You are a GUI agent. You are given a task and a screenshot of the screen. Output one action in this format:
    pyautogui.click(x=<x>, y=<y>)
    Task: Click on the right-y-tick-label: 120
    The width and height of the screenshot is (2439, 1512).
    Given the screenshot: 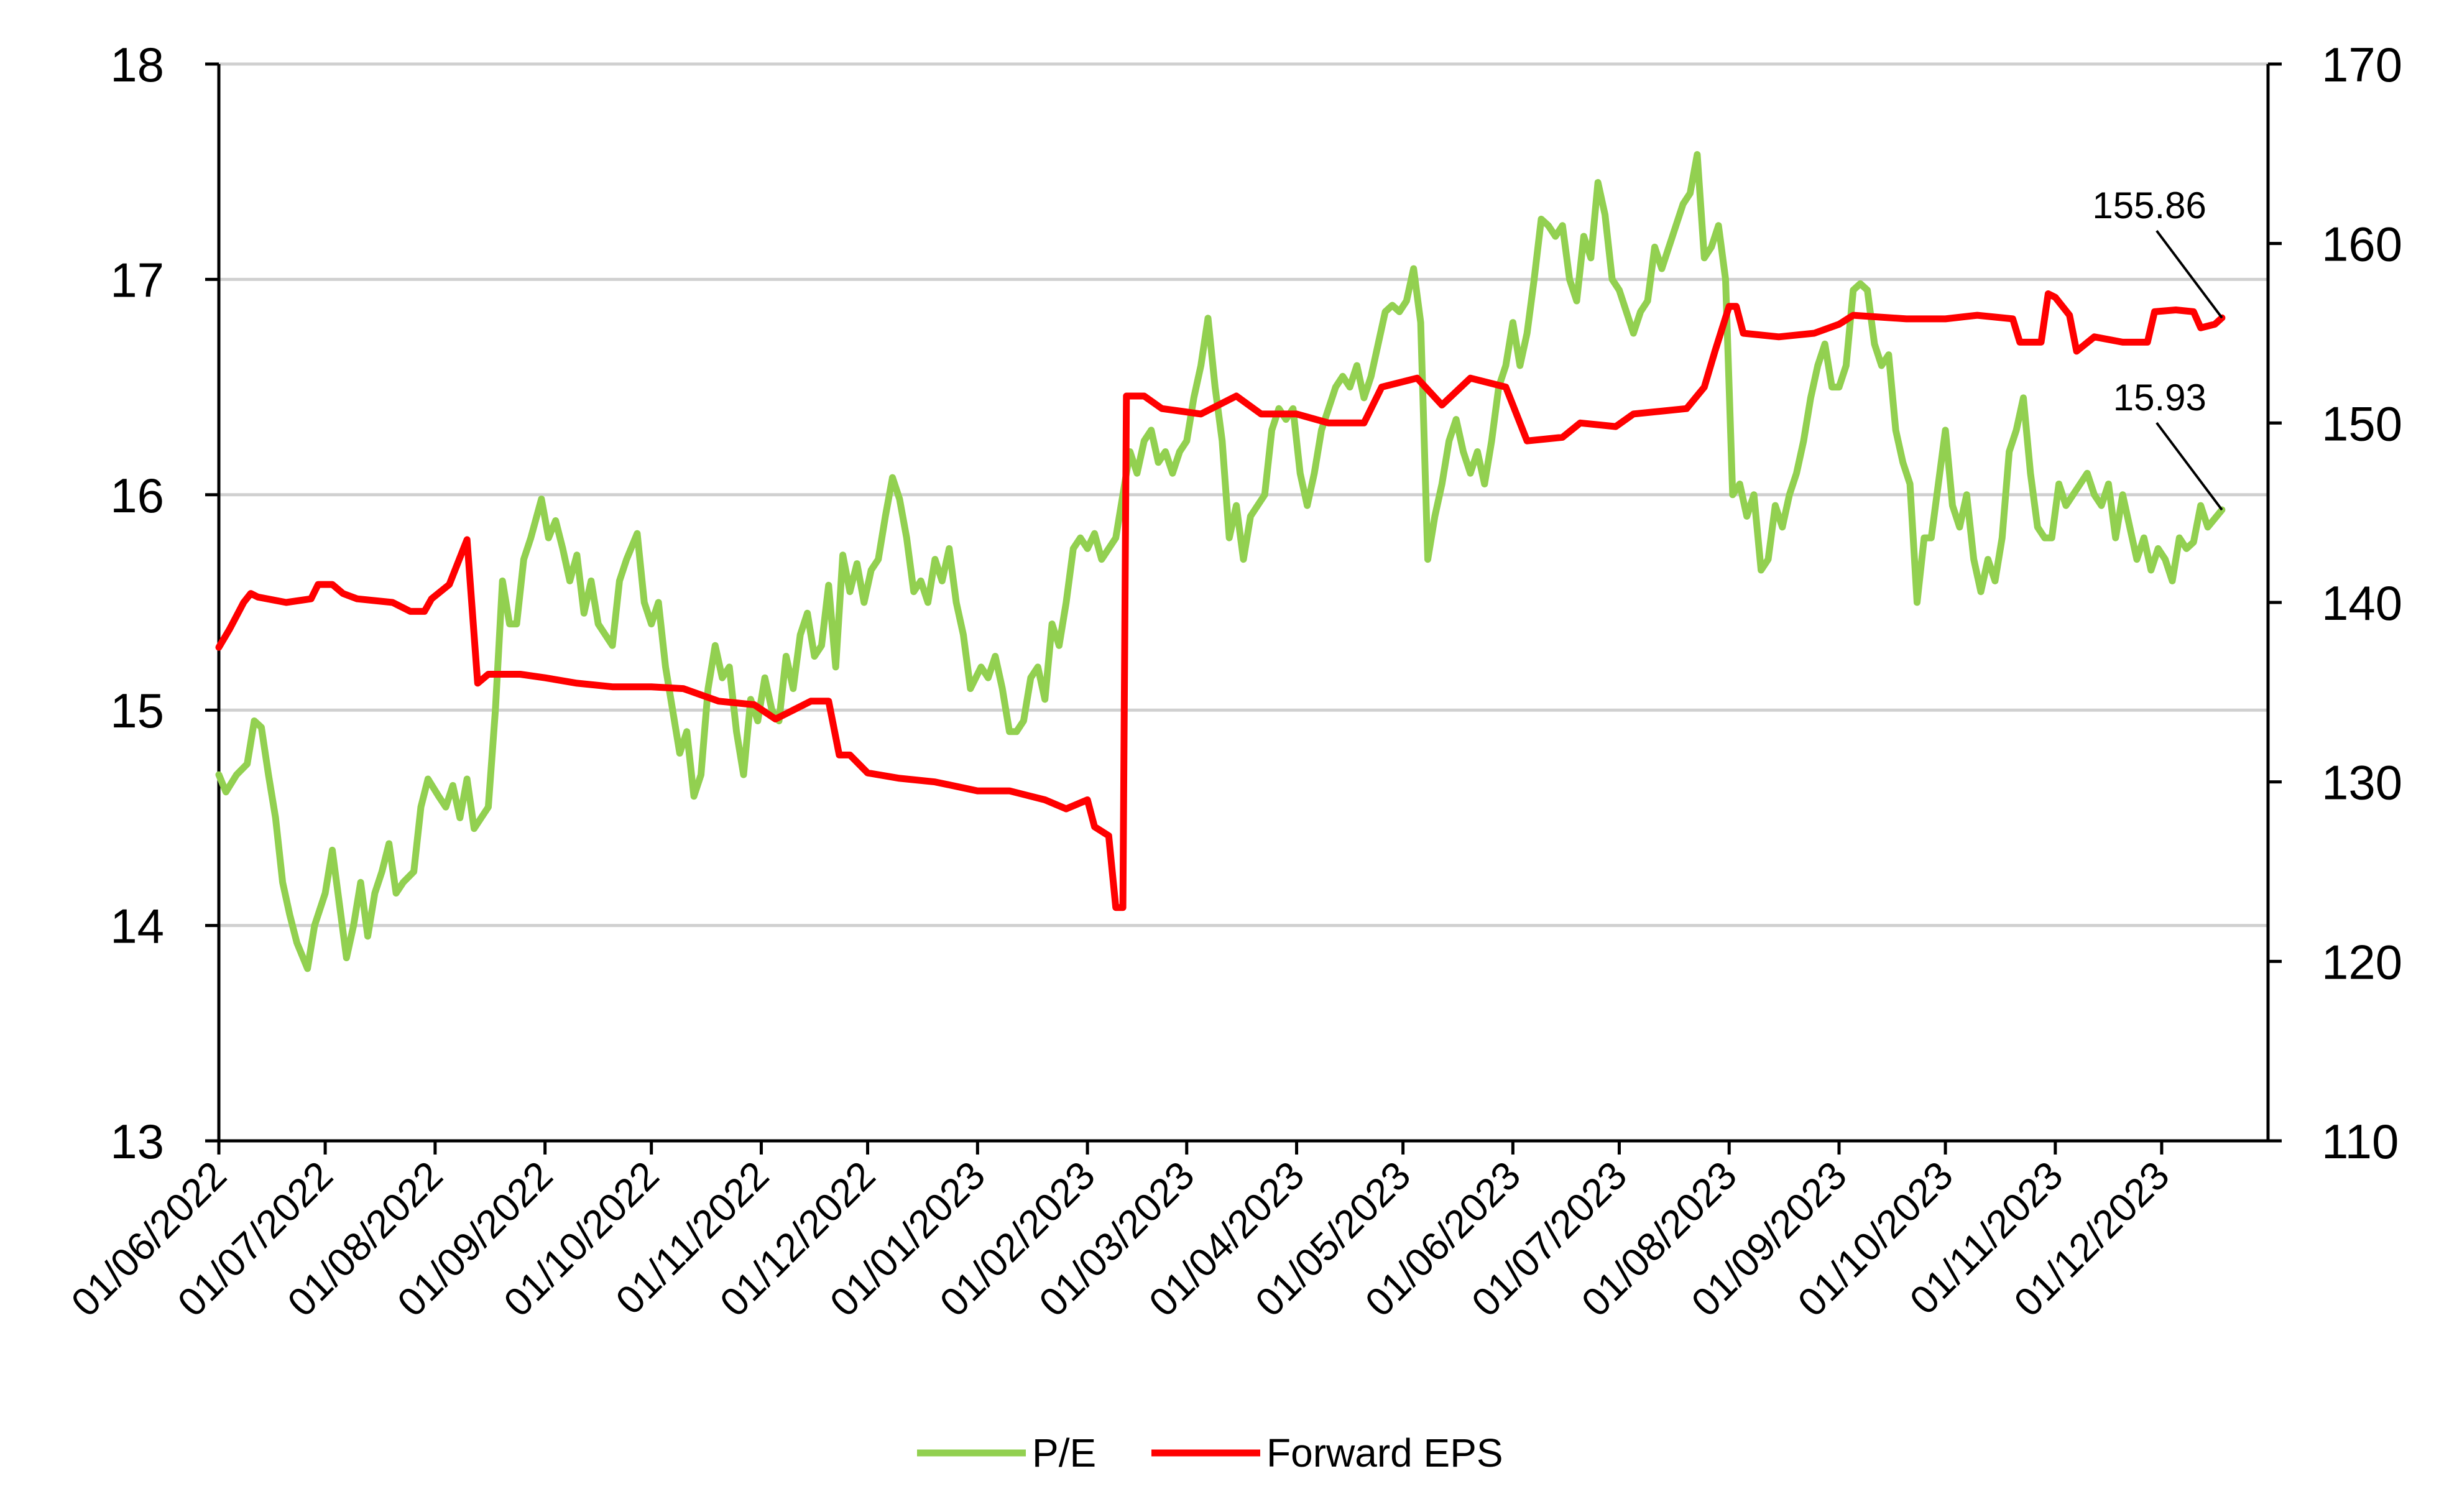 What is the action you would take?
    pyautogui.click(x=2361, y=961)
    